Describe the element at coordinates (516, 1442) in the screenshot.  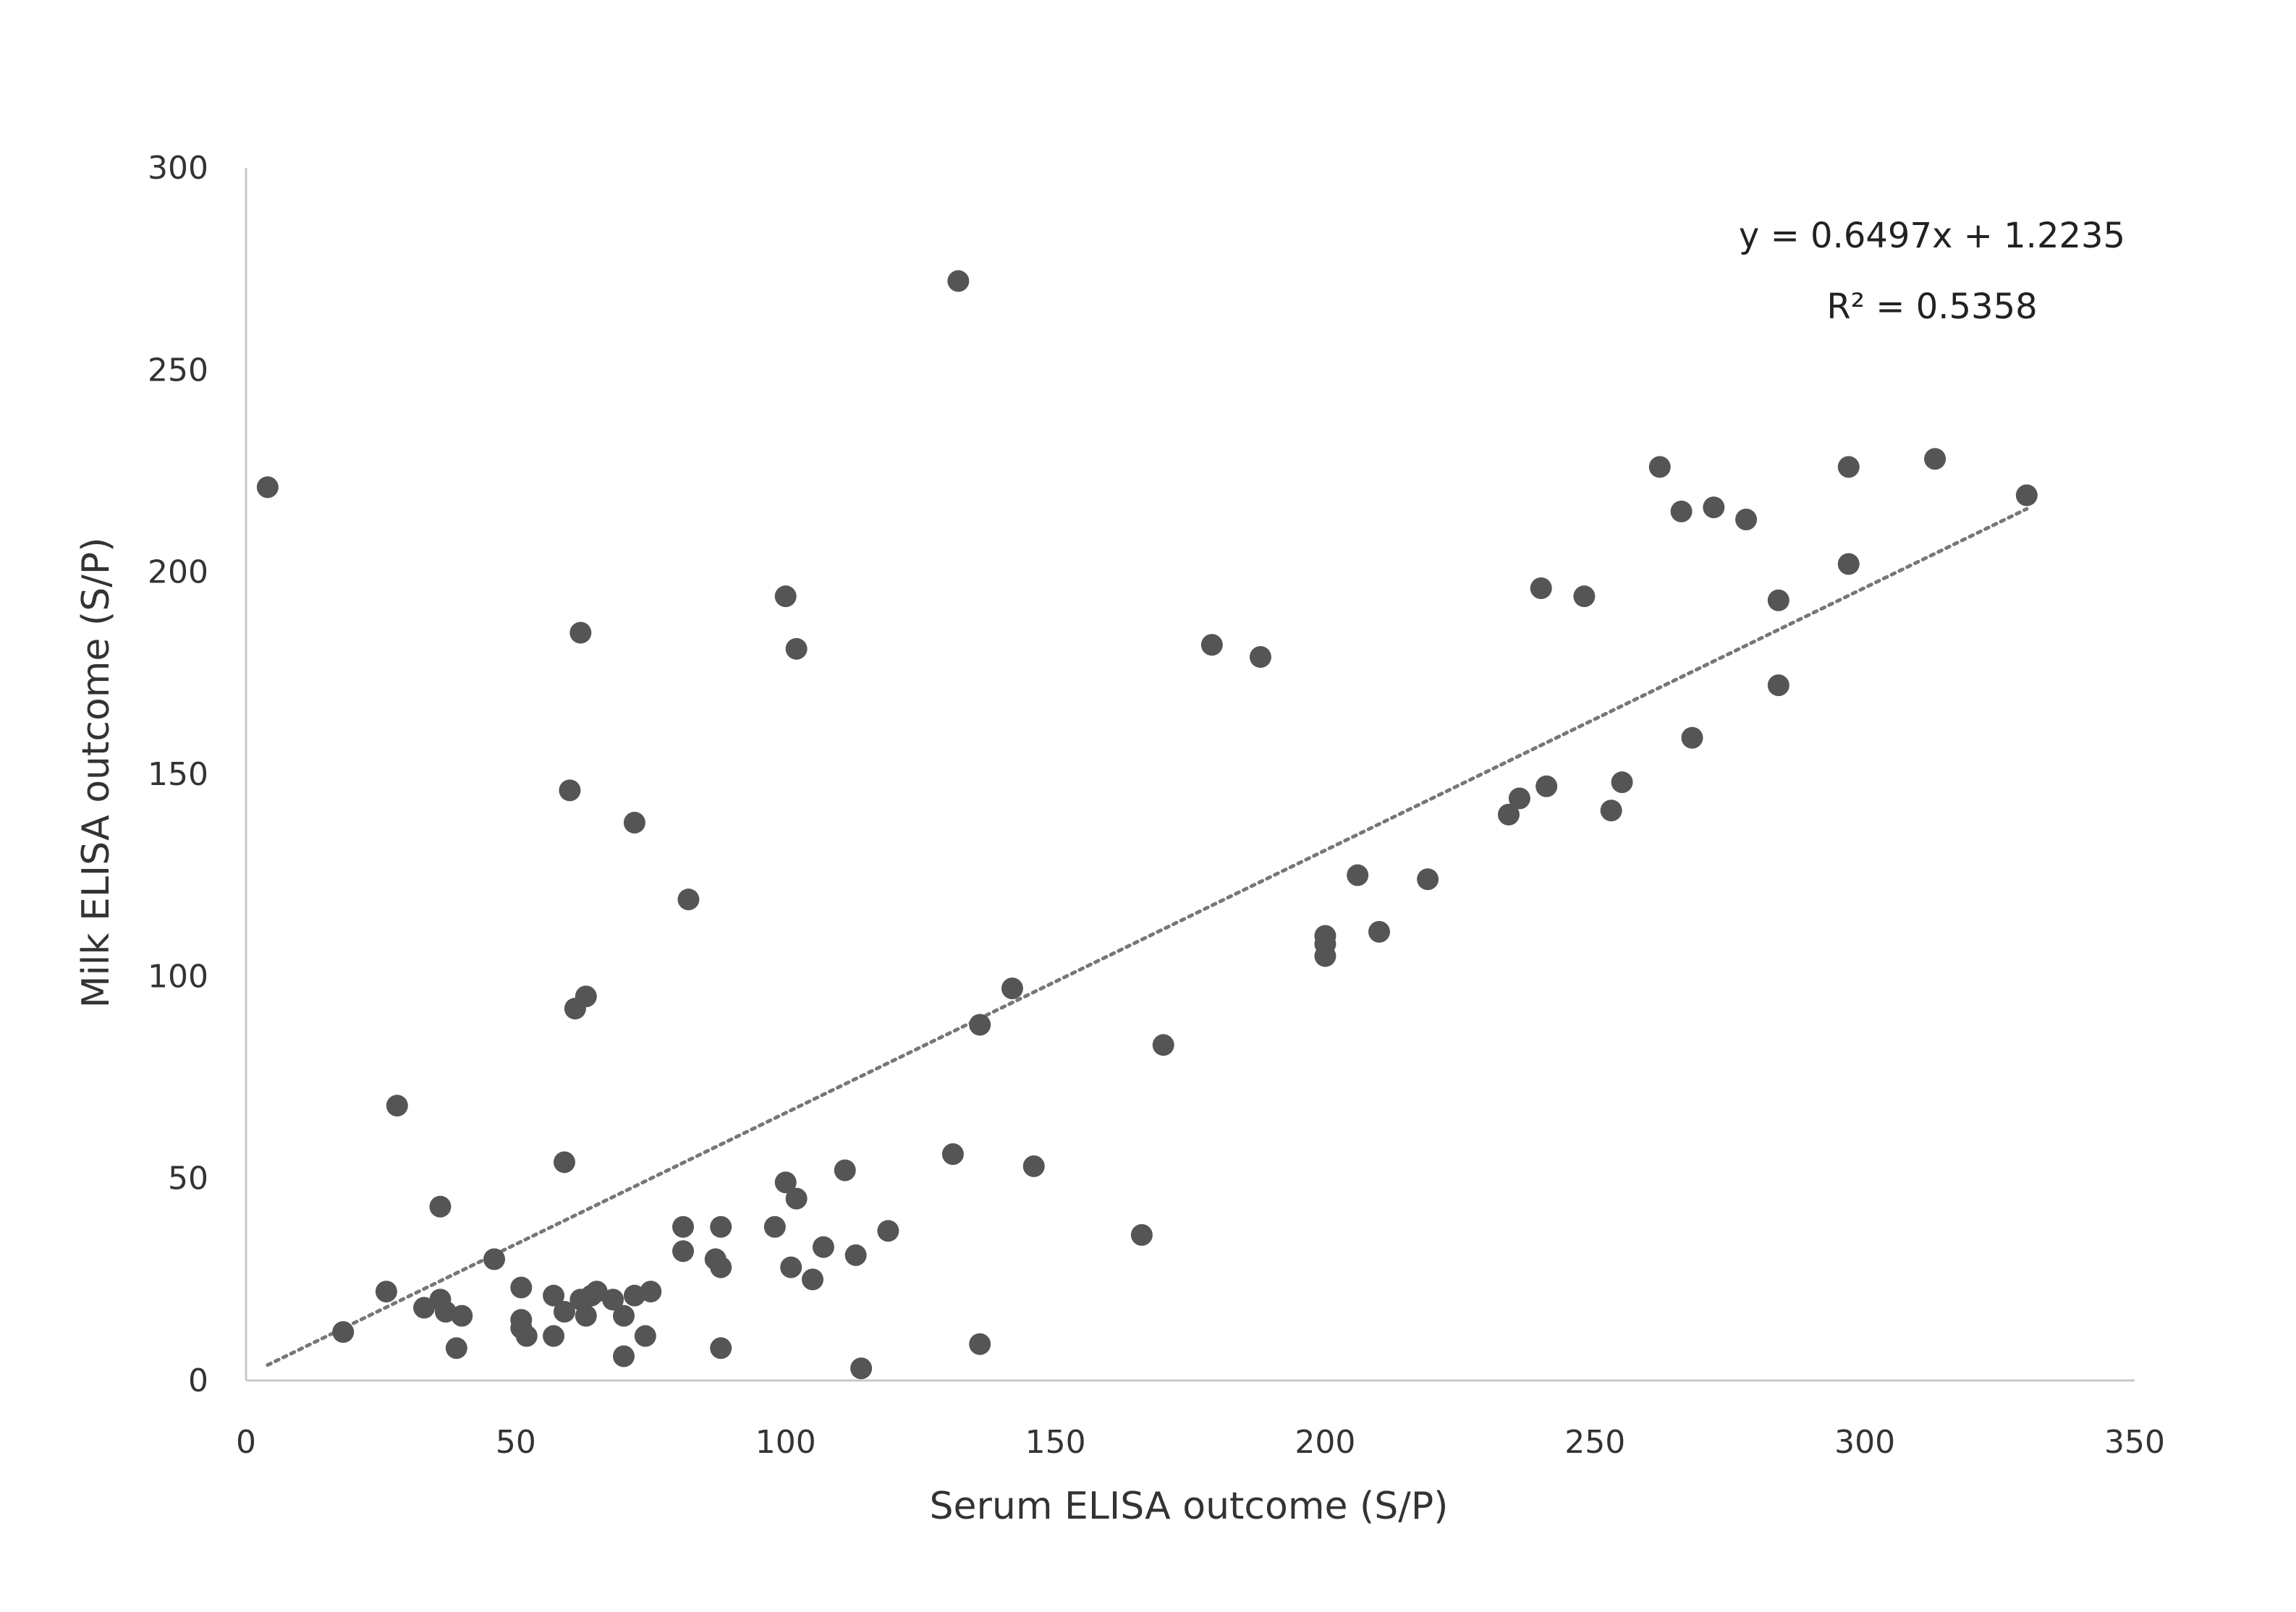
I see `x-tick-label: 50` at that location.